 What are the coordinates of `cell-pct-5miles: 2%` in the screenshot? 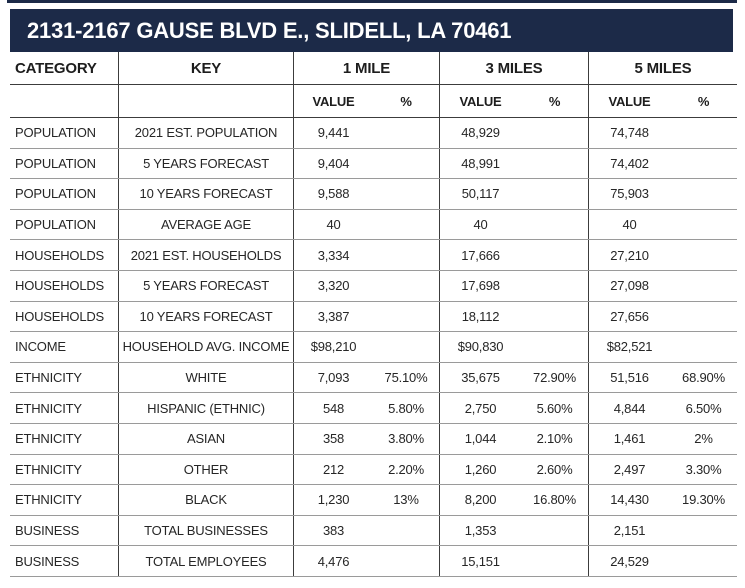 It's located at (703, 439).